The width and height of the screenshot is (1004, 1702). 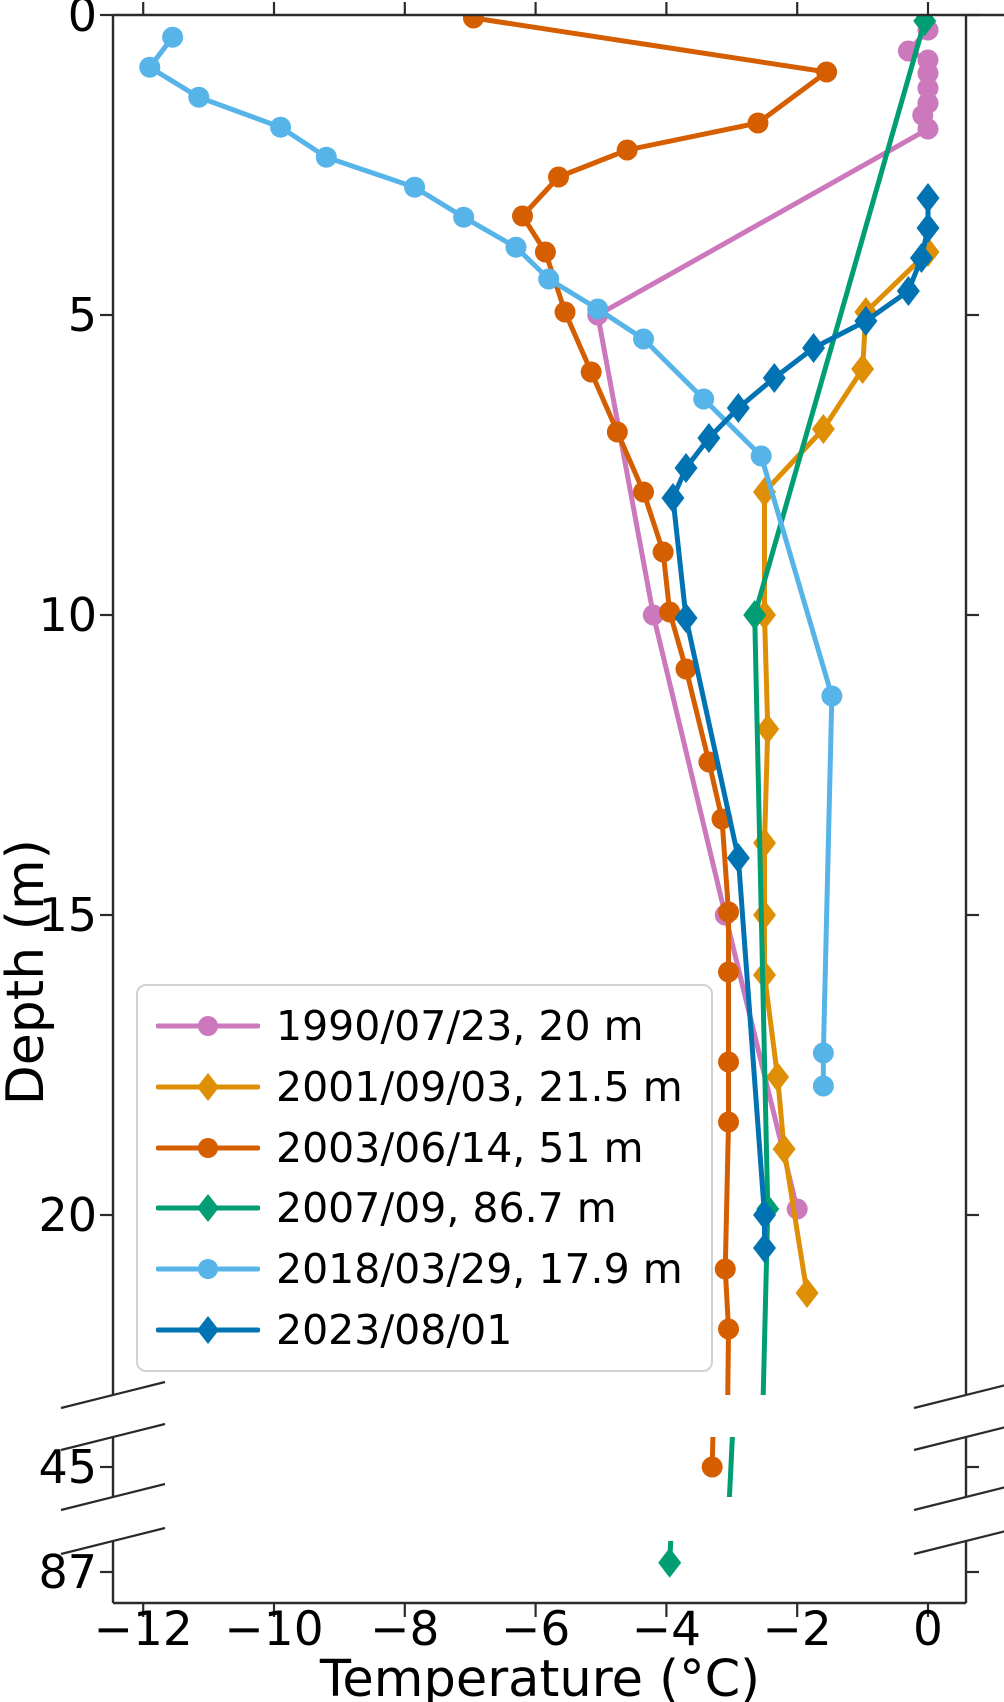 I want to click on y-axis-label: Depth (m), so click(x=28, y=972).